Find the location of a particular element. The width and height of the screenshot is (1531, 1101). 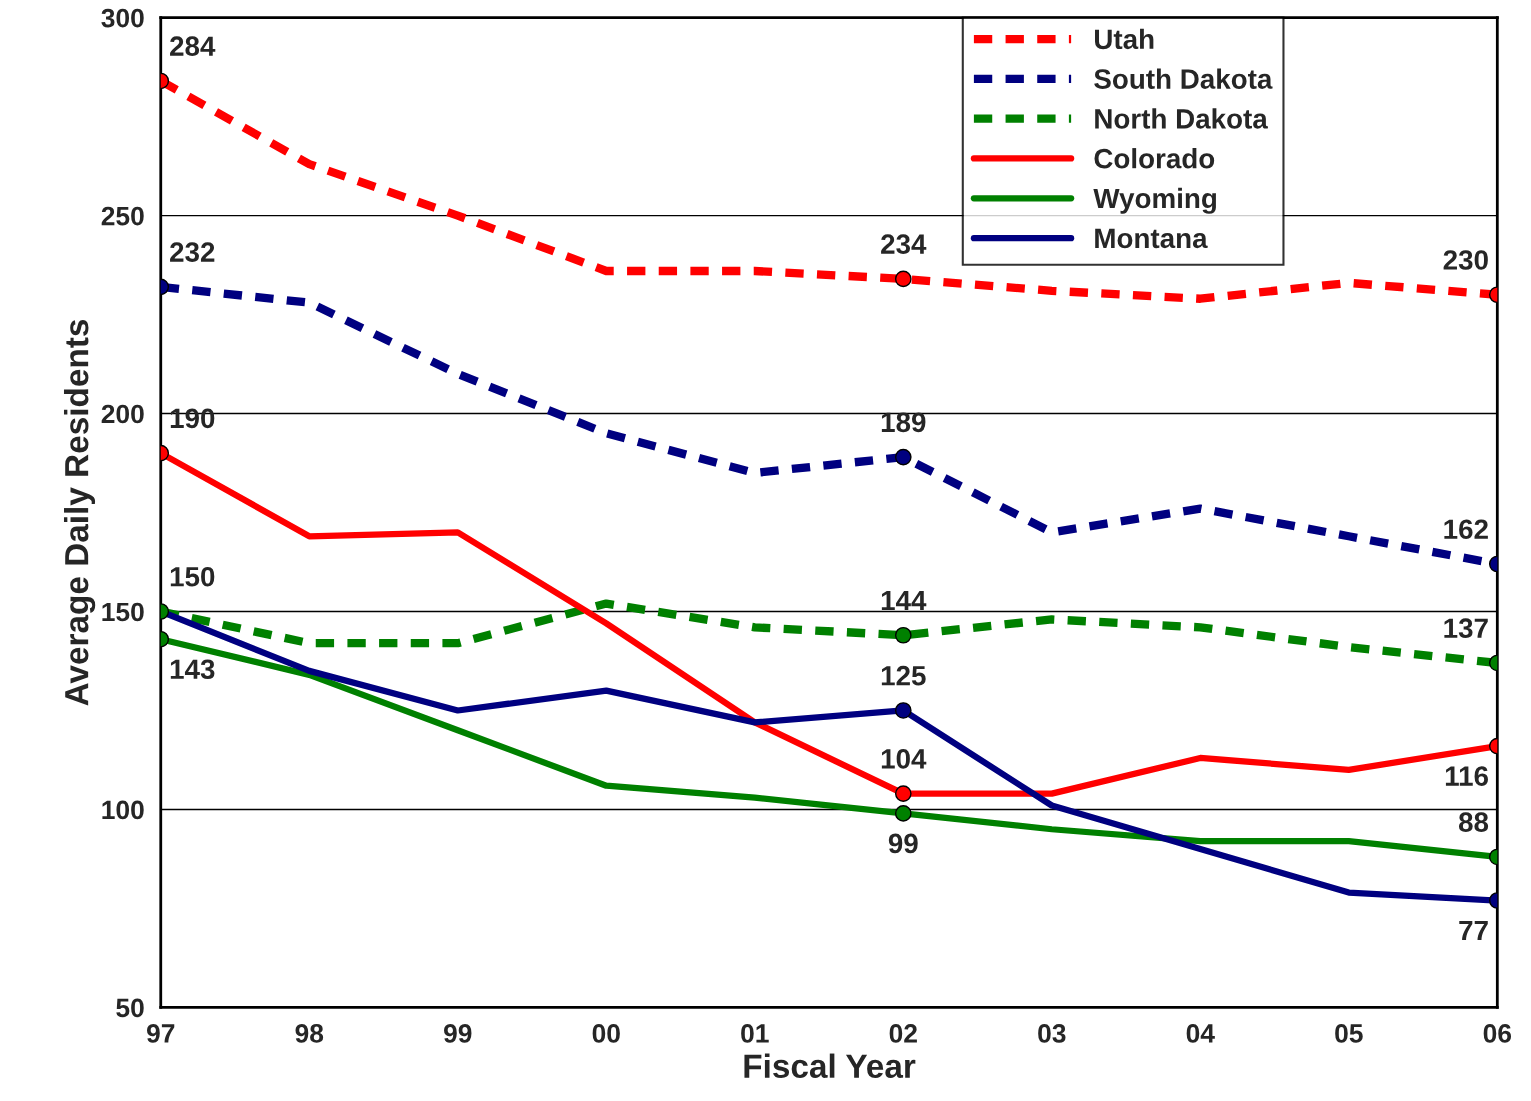

data-label: 189 is located at coordinates (903, 422).